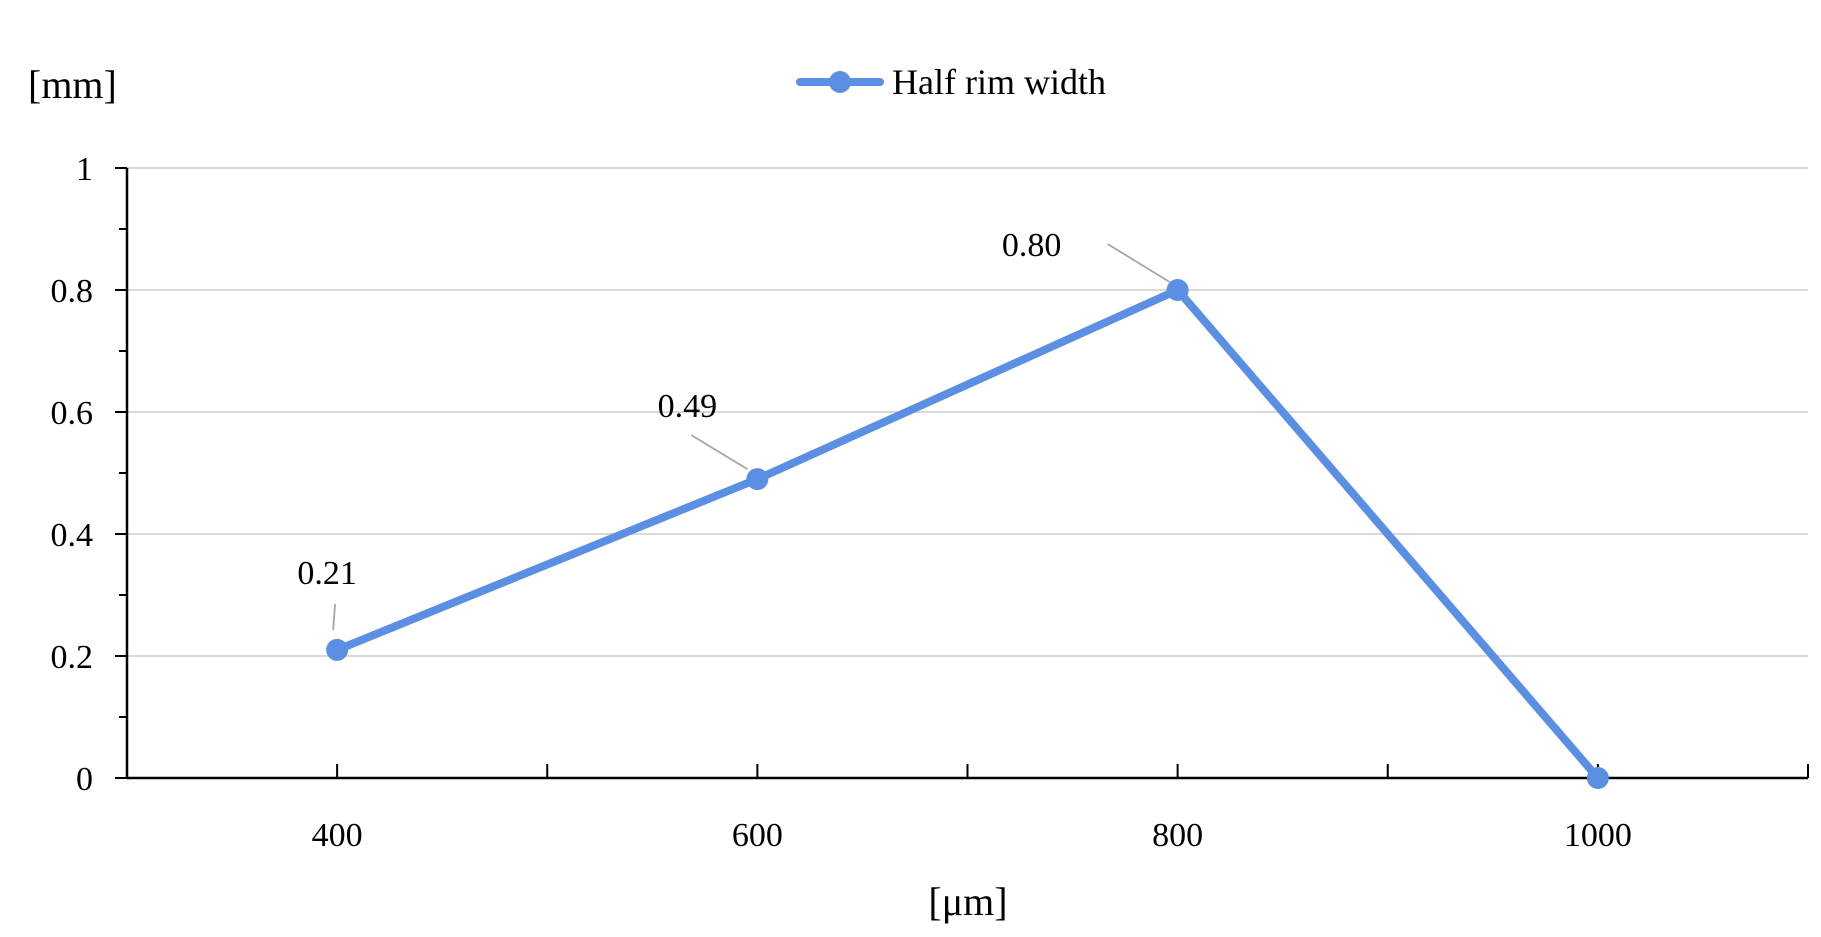 This screenshot has height=937, width=1821. What do you see at coordinates (84, 779) in the screenshot?
I see `y-tick-label: 0` at bounding box center [84, 779].